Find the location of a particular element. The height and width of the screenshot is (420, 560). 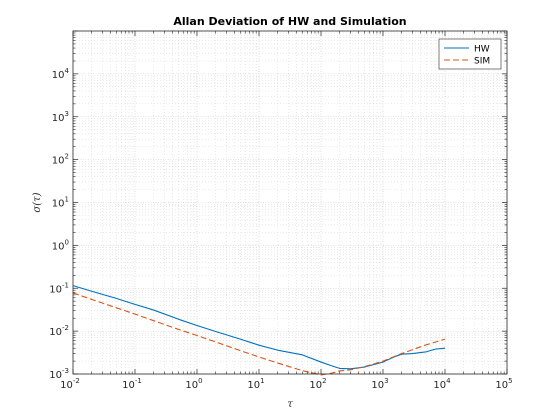

y-tick-label: 10⁻² is located at coordinates (59, 331).